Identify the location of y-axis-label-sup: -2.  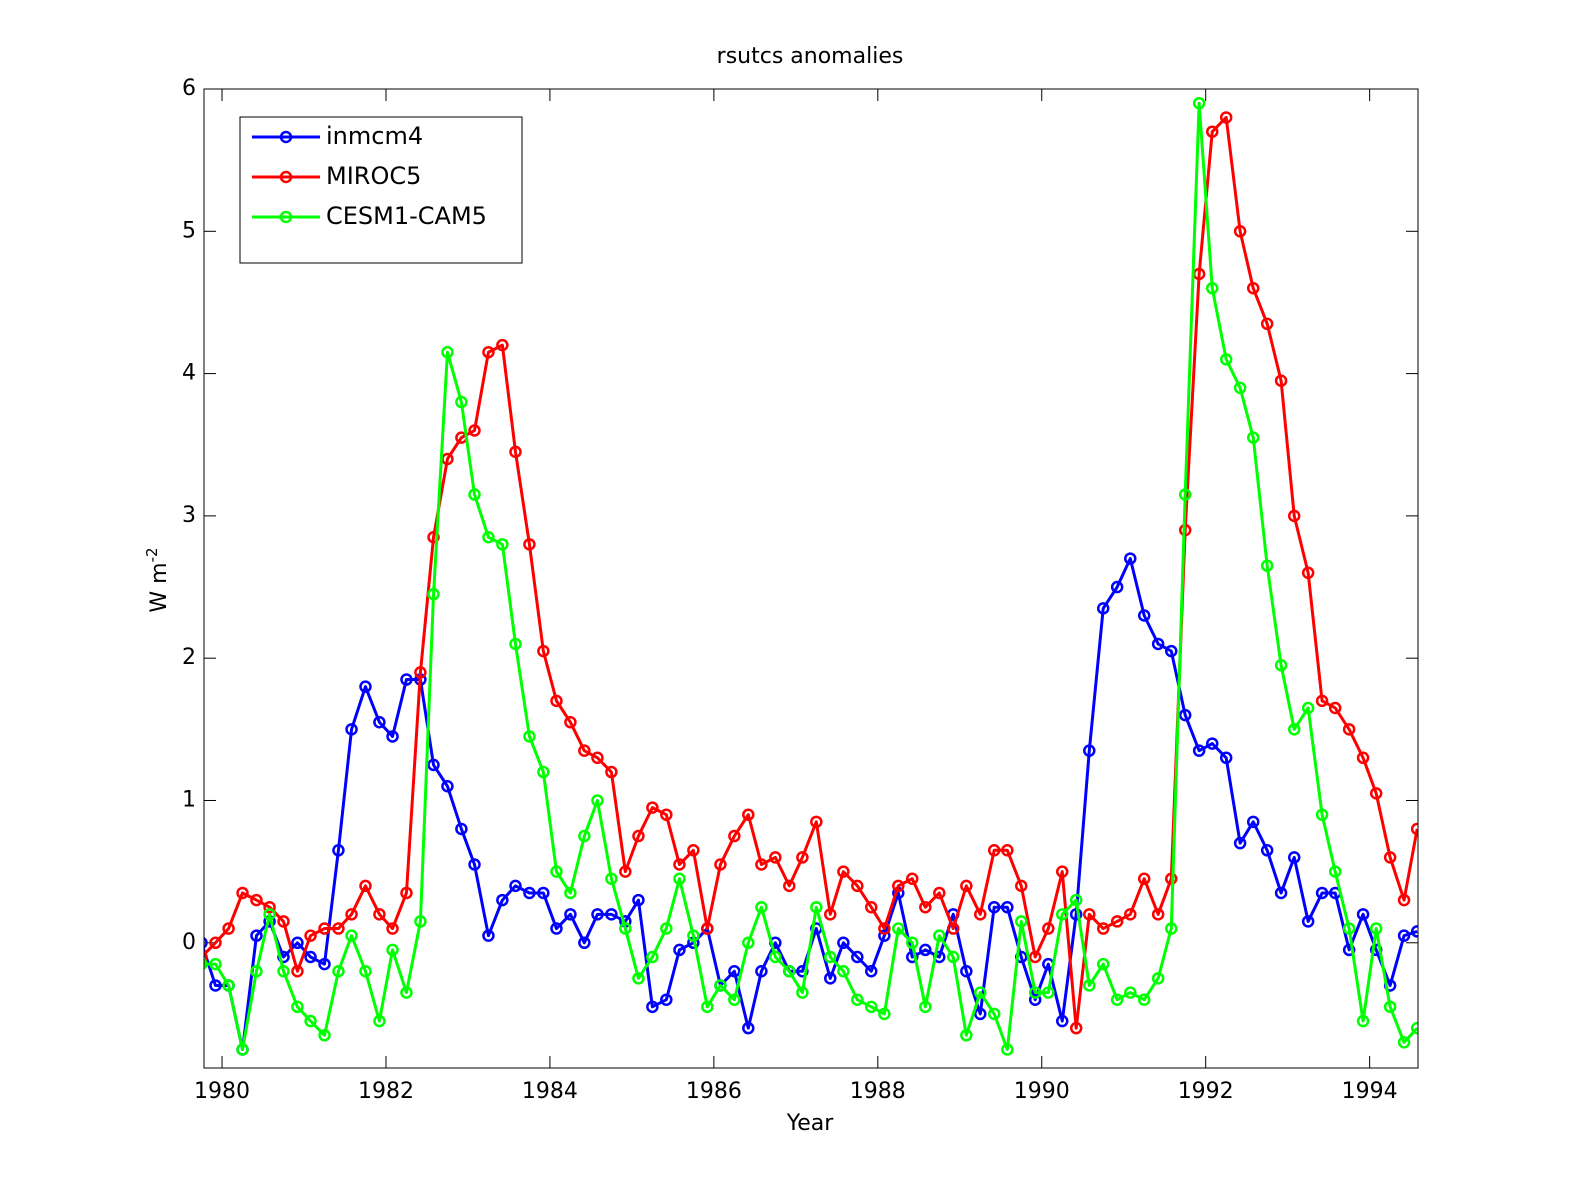
(152, 554).